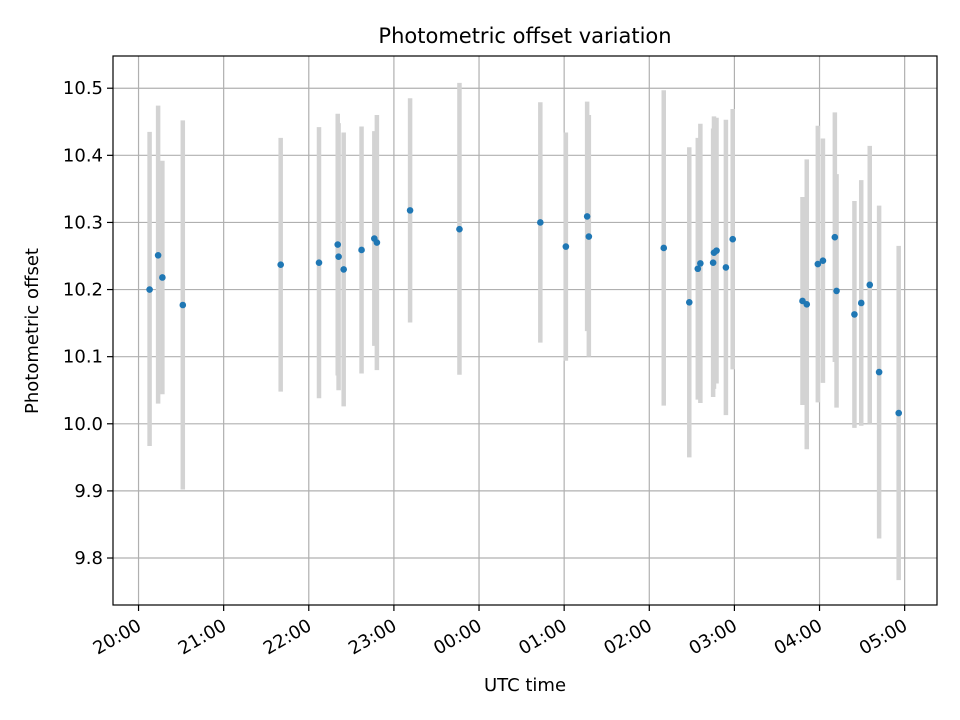  I want to click on y-axis: 9.8 9.9 10.0 10.1 10.2 10.3 10.4 10.5, so click(88, 323).